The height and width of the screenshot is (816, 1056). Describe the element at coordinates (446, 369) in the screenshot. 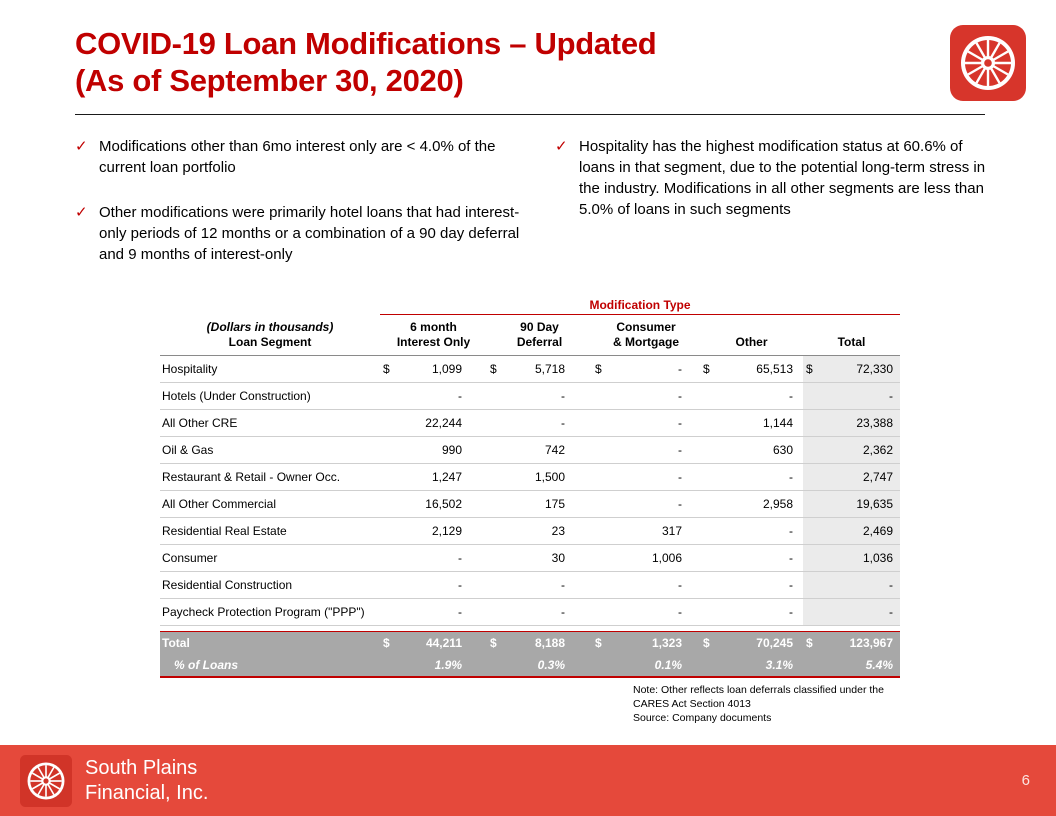

I see `cell-number: 1,099` at that location.